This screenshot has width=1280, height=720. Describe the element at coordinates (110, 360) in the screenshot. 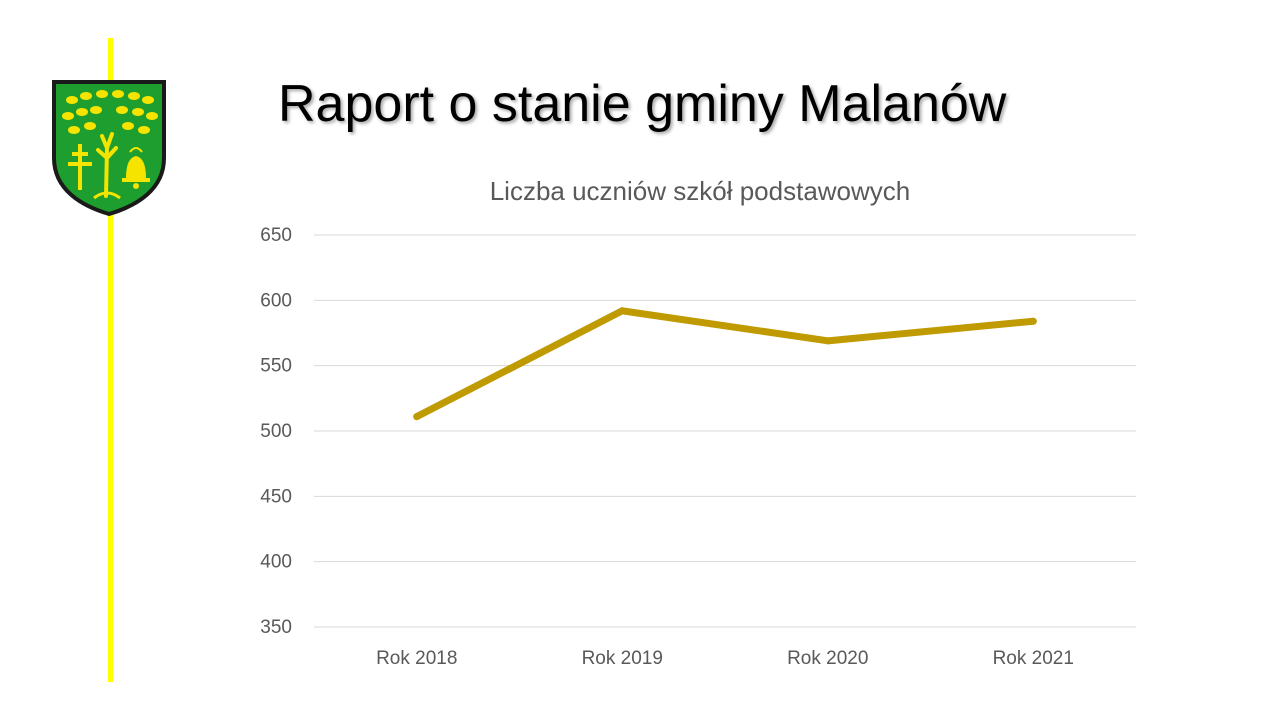

I see `accent-line` at that location.